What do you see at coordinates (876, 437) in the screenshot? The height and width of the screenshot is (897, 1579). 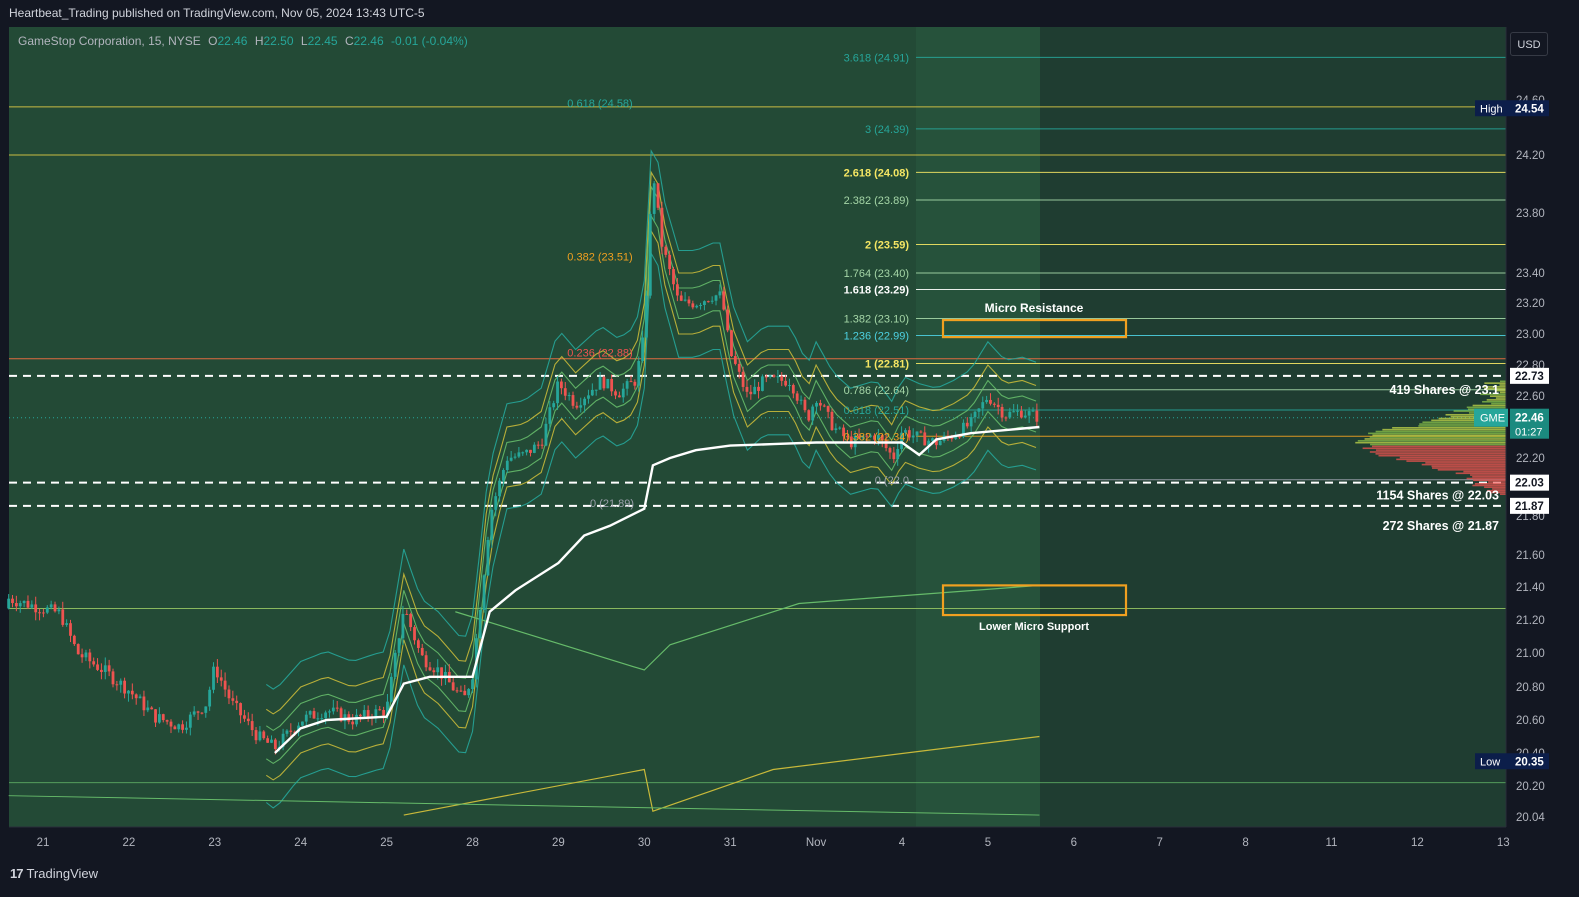 I see `fib-right-label: 0.382 (22.34)` at bounding box center [876, 437].